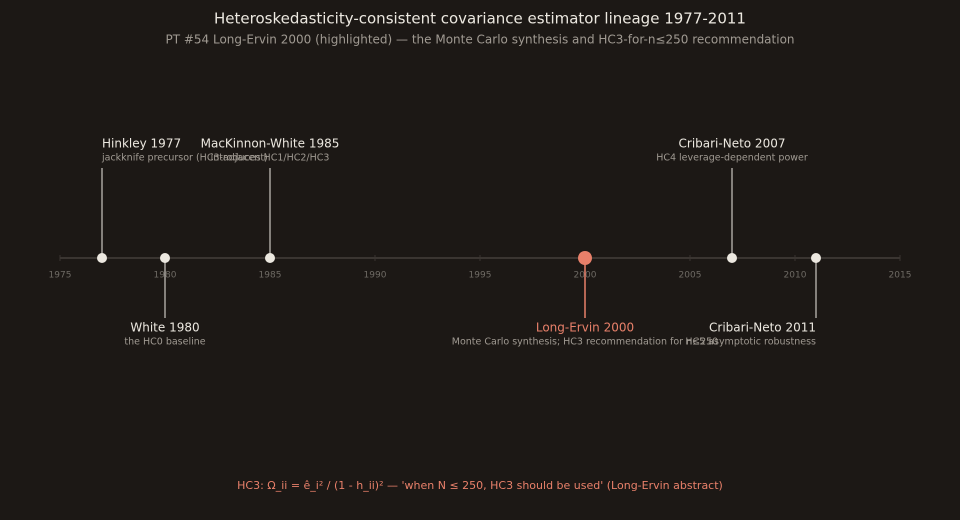 The width and height of the screenshot is (960, 520). What do you see at coordinates (732, 158) in the screenshot?
I see `event-note: HC4 leverage-dependent power` at bounding box center [732, 158].